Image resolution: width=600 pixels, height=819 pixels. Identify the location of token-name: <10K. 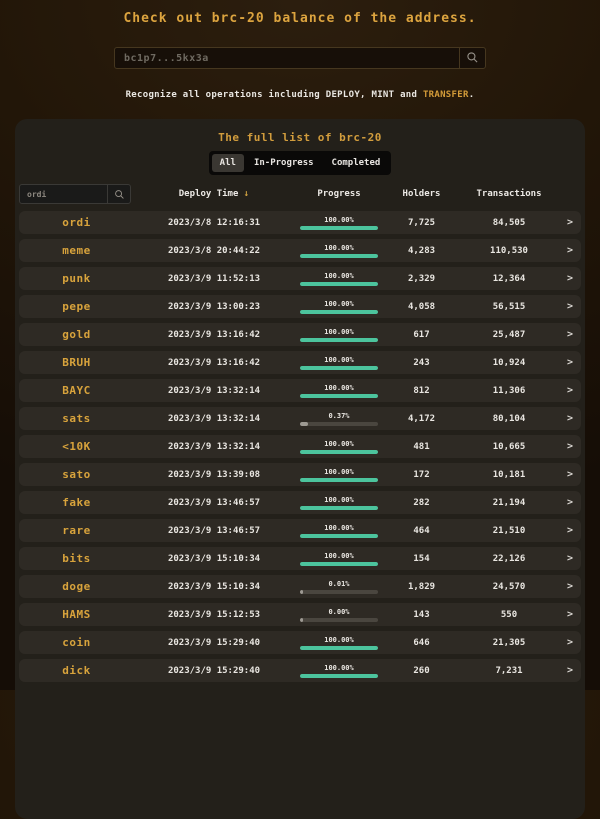
(76, 446).